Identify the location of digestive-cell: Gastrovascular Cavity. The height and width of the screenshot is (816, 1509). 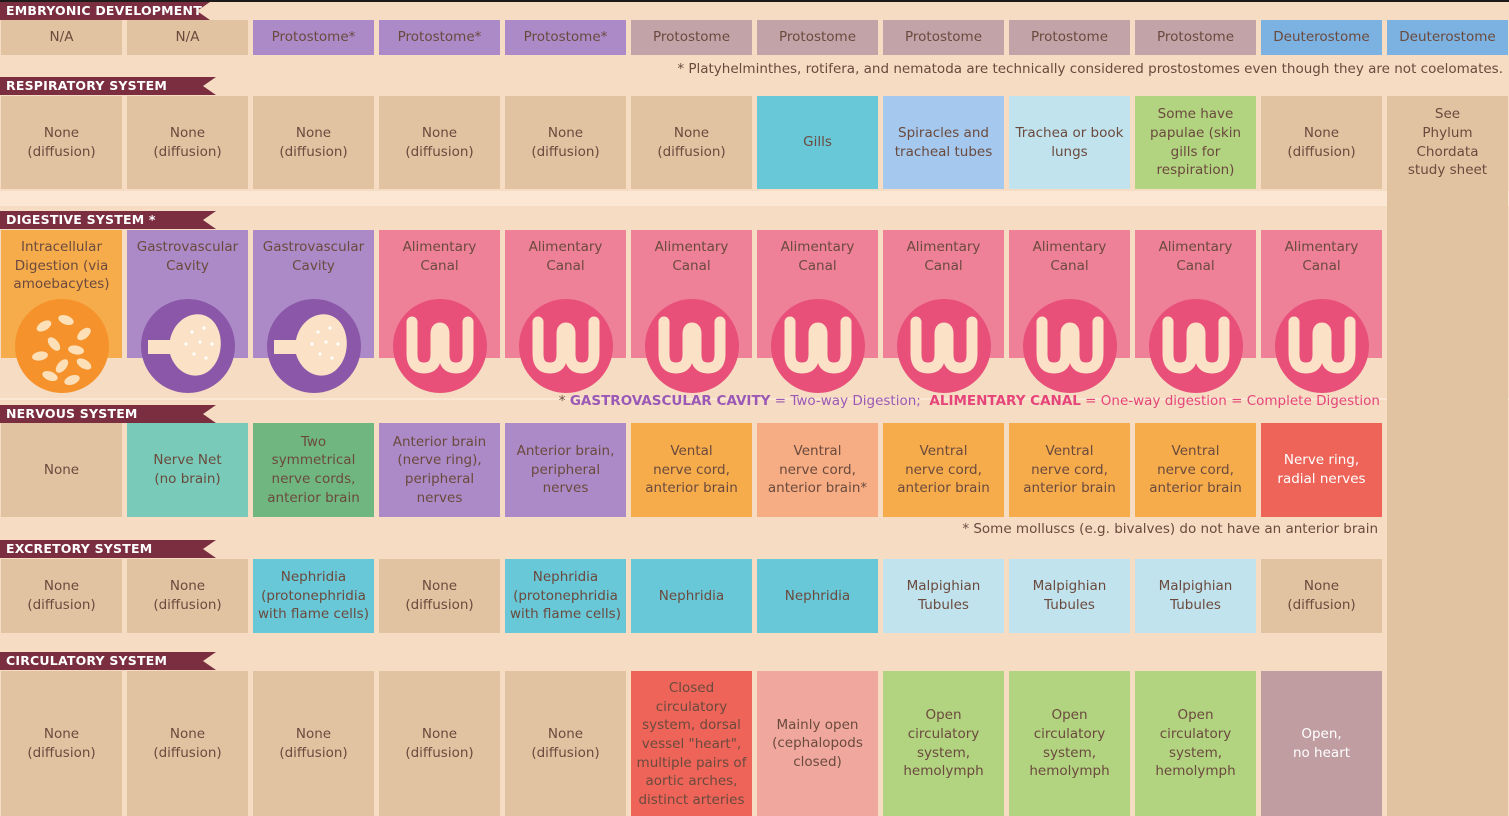
(187, 311).